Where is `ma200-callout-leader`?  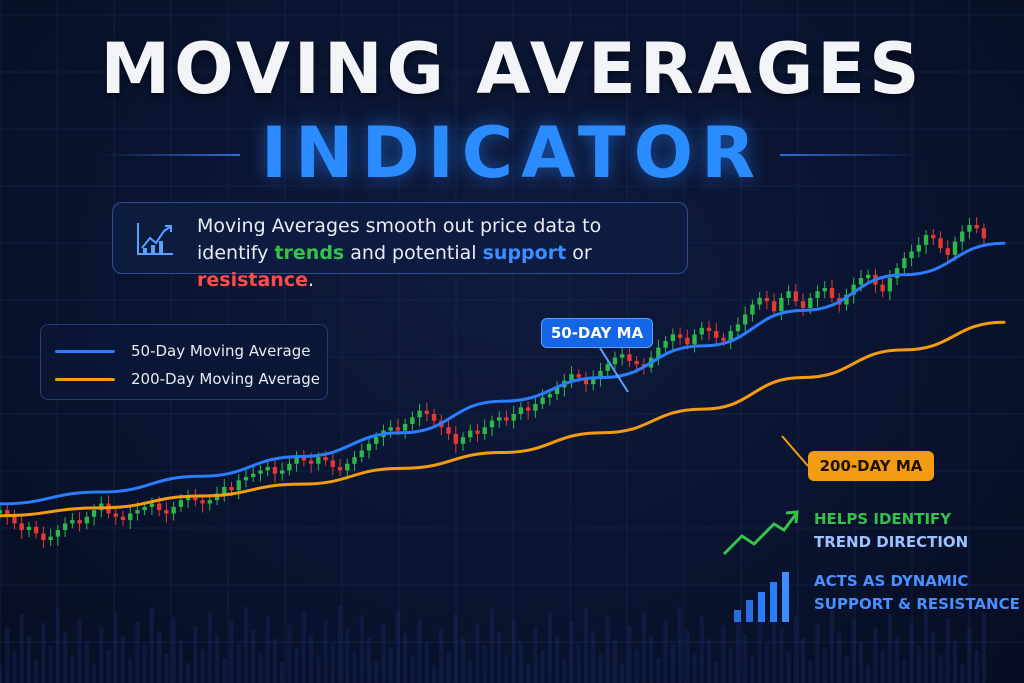 ma200-callout-leader is located at coordinates (795, 451).